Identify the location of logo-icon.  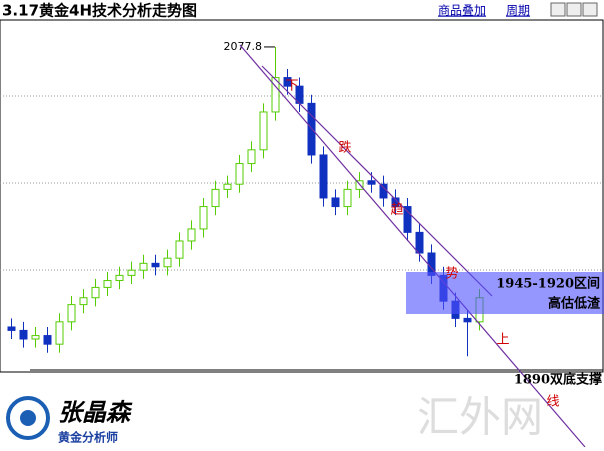
(28, 418).